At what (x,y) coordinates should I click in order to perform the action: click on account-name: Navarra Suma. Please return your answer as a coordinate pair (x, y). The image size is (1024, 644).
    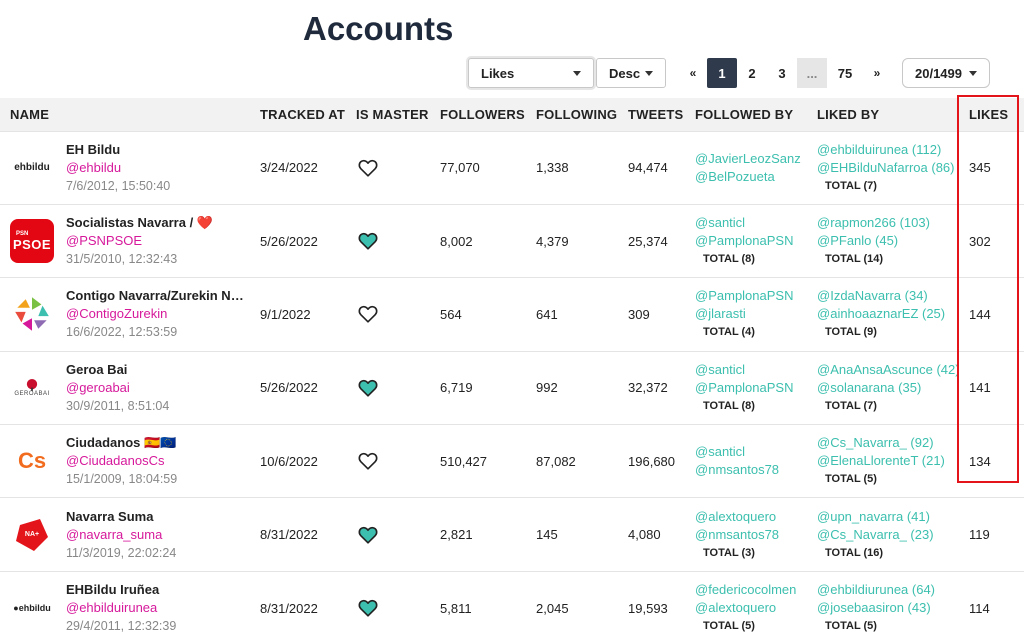
    Looking at the image, I should click on (110, 516).